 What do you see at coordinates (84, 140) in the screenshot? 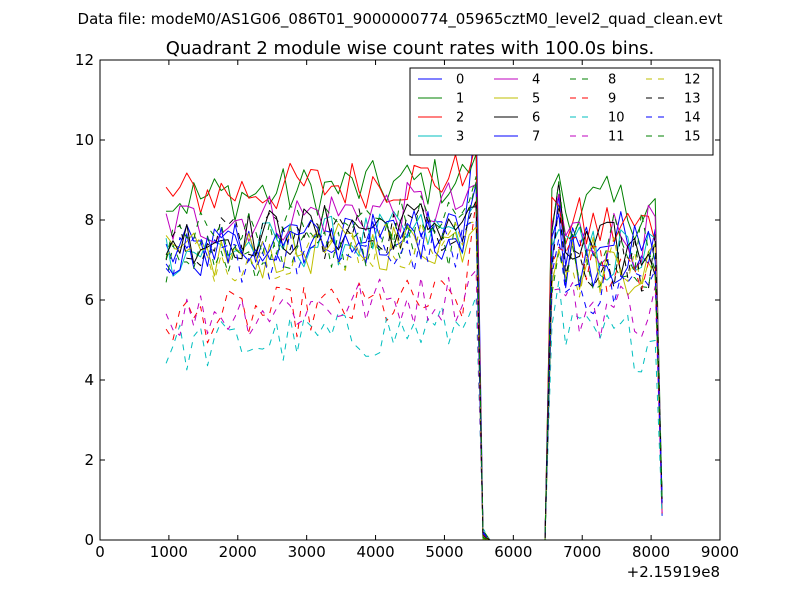
I see `y-tick-label: 10` at bounding box center [84, 140].